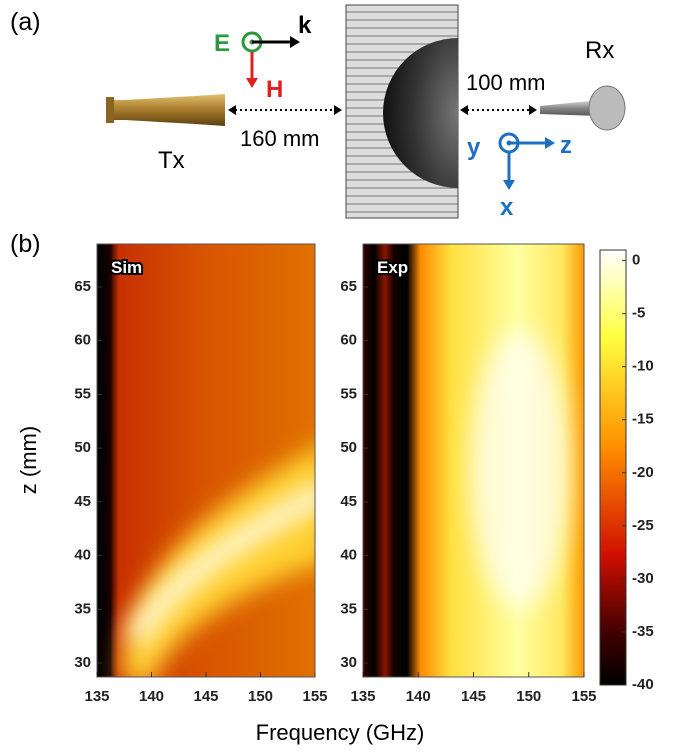  I want to click on x-label: x, so click(507, 207).